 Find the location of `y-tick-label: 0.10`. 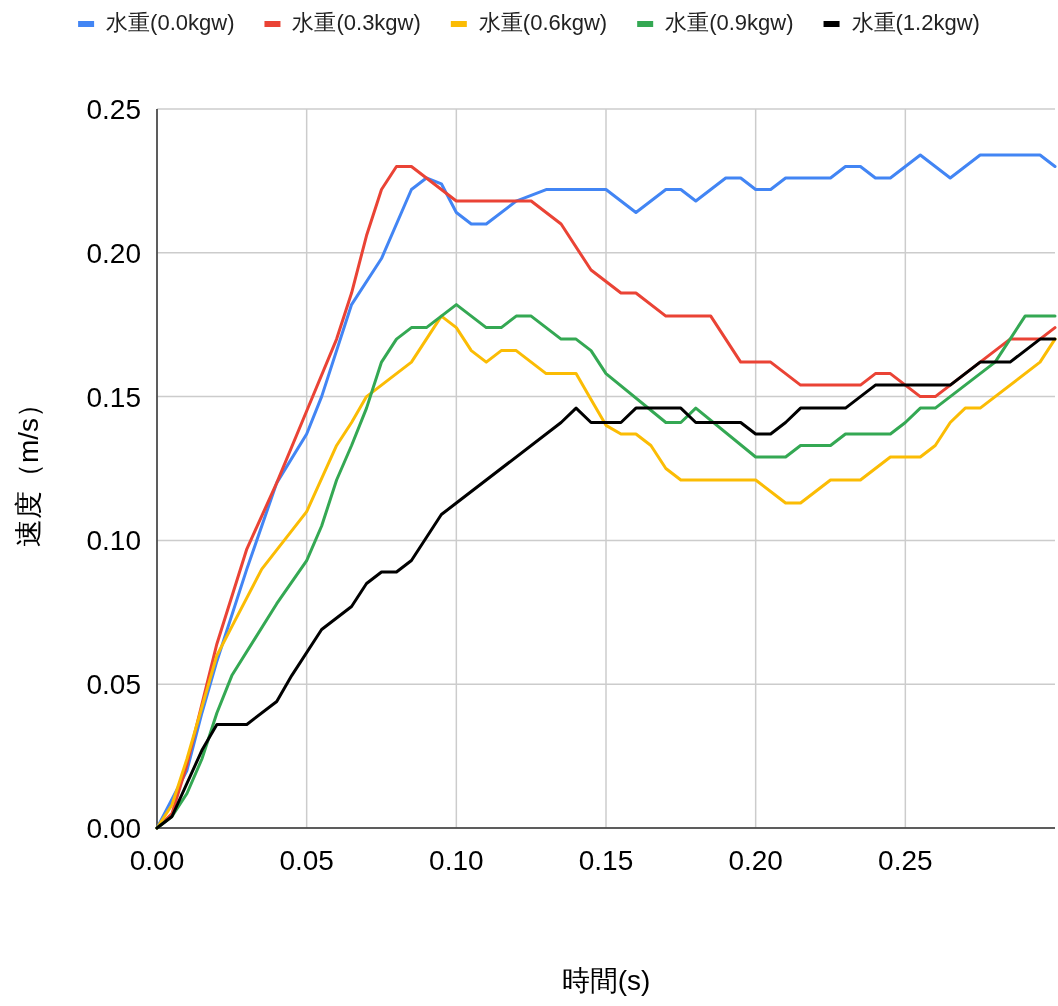

y-tick-label: 0.10 is located at coordinates (113, 541).